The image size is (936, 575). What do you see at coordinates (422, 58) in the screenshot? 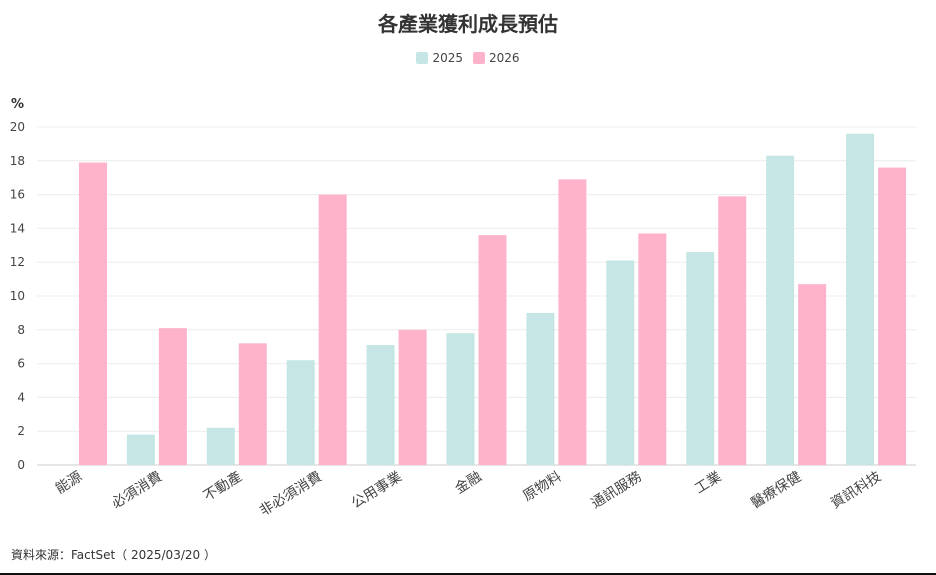
I see `legend-swatch-2025` at bounding box center [422, 58].